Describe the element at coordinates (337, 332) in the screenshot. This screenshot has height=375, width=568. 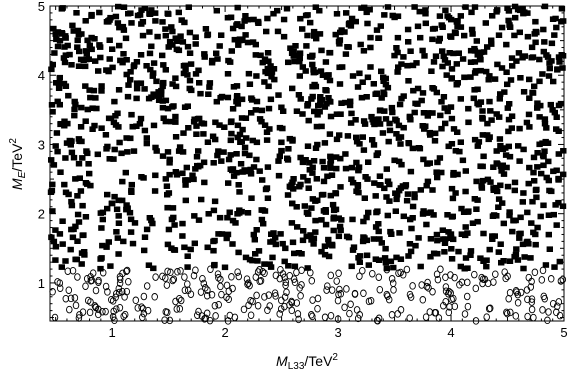
I see `x-tick-label: 3` at that location.